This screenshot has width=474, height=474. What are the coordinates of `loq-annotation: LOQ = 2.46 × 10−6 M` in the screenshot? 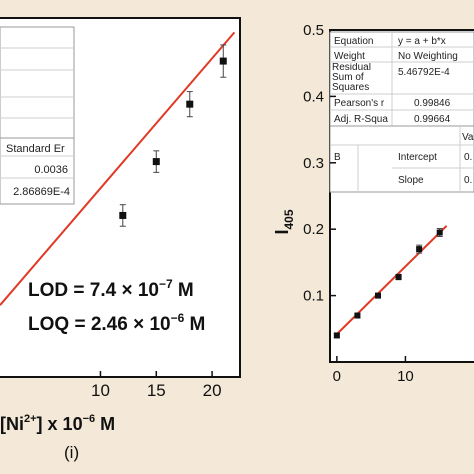 It's located at (116, 323).